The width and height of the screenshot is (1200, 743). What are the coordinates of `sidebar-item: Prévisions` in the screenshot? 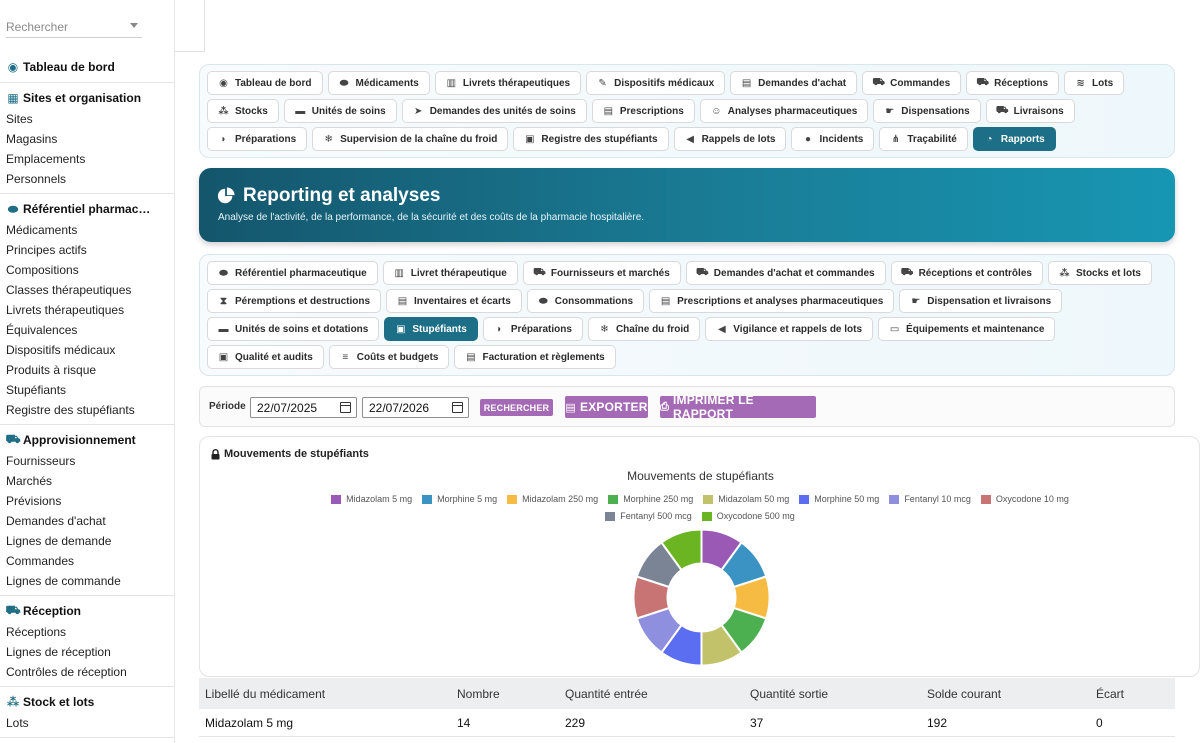 It's located at (34, 501).